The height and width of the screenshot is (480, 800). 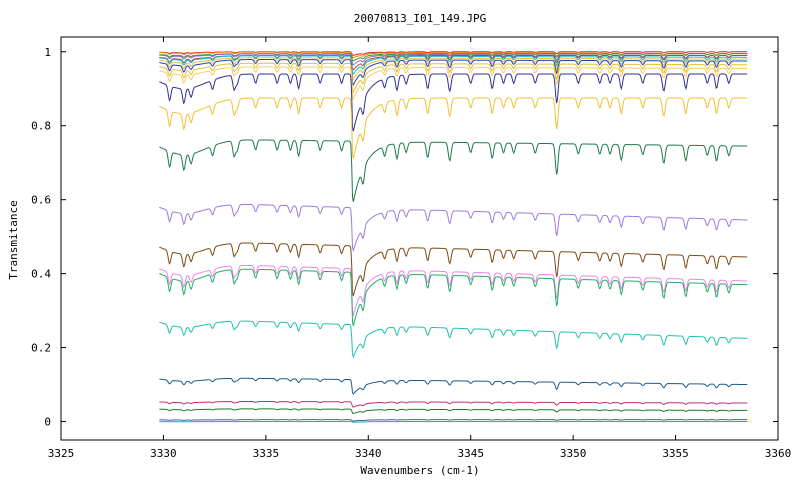 What do you see at coordinates (41, 126) in the screenshot?
I see `y-tick-label: 0.8` at bounding box center [41, 126].